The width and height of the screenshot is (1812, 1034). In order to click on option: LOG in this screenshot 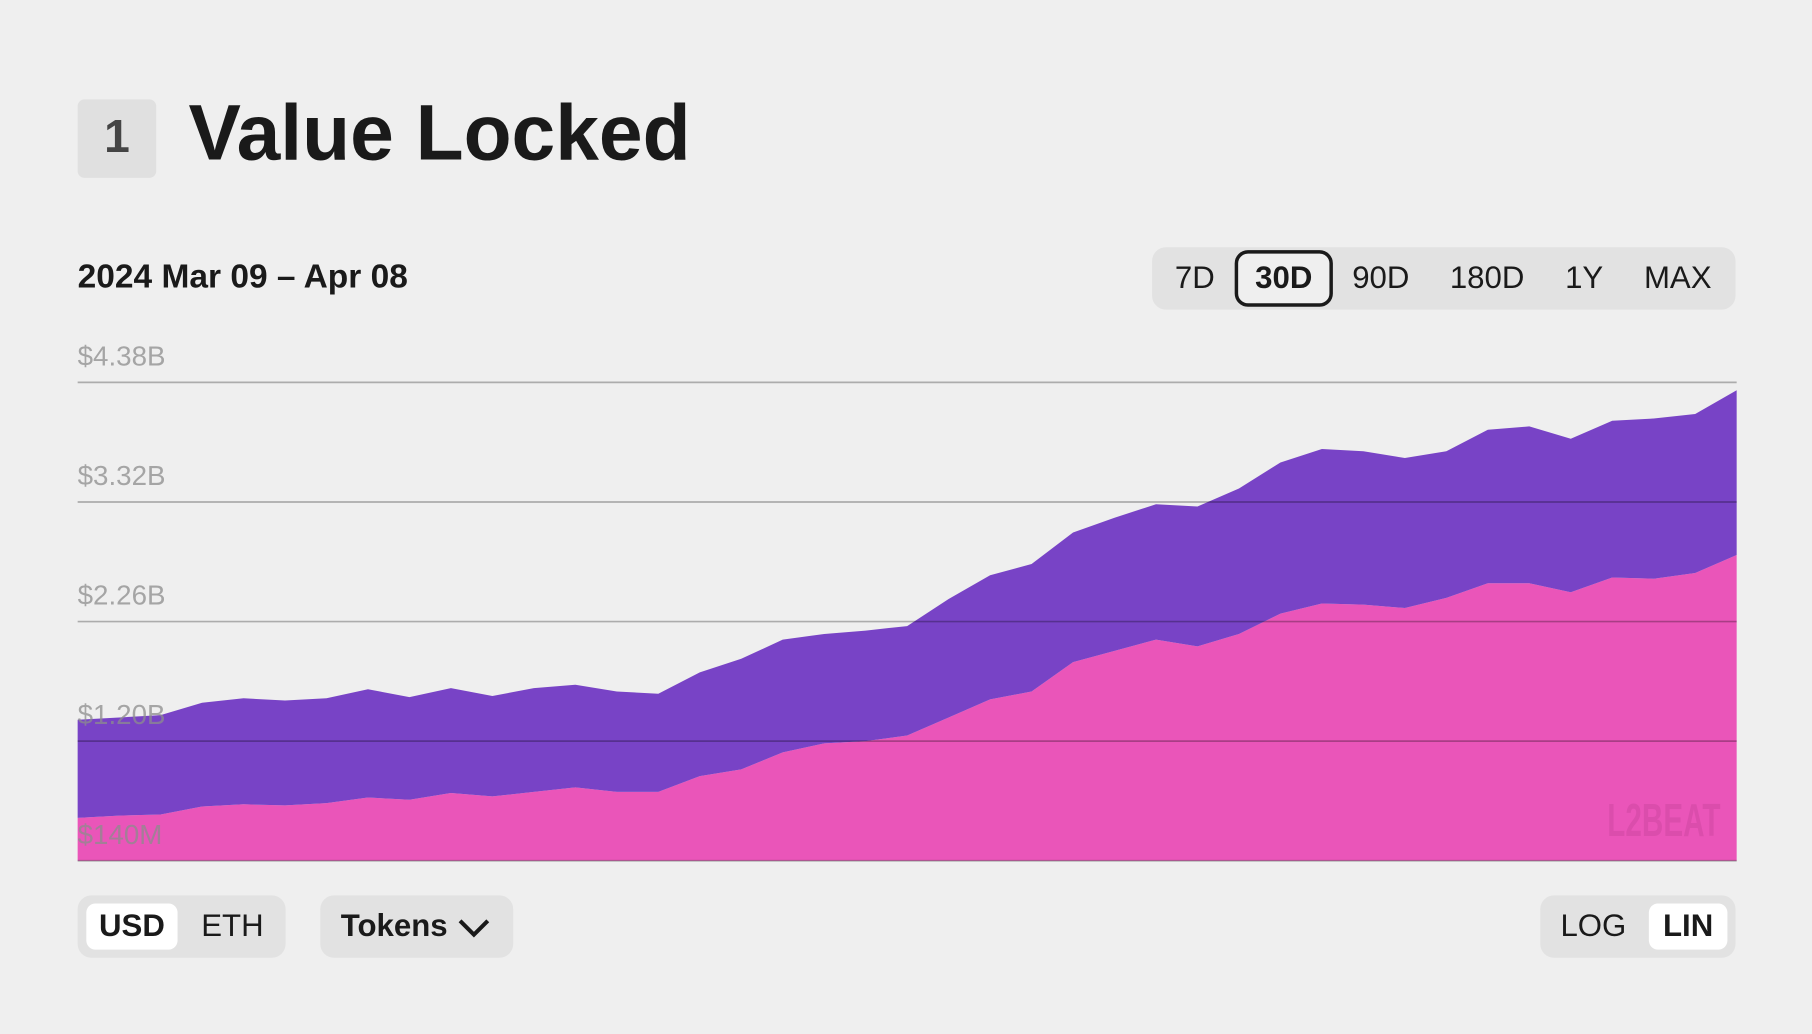, I will do `click(1593, 925)`.